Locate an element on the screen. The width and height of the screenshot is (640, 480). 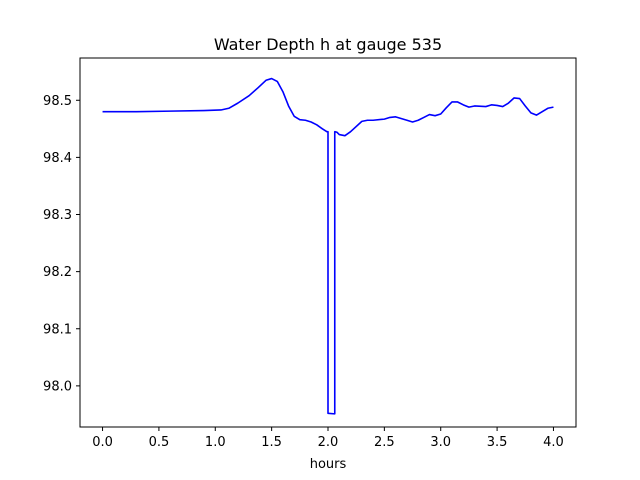
y-tick-label: 98.4 is located at coordinates (57, 158).